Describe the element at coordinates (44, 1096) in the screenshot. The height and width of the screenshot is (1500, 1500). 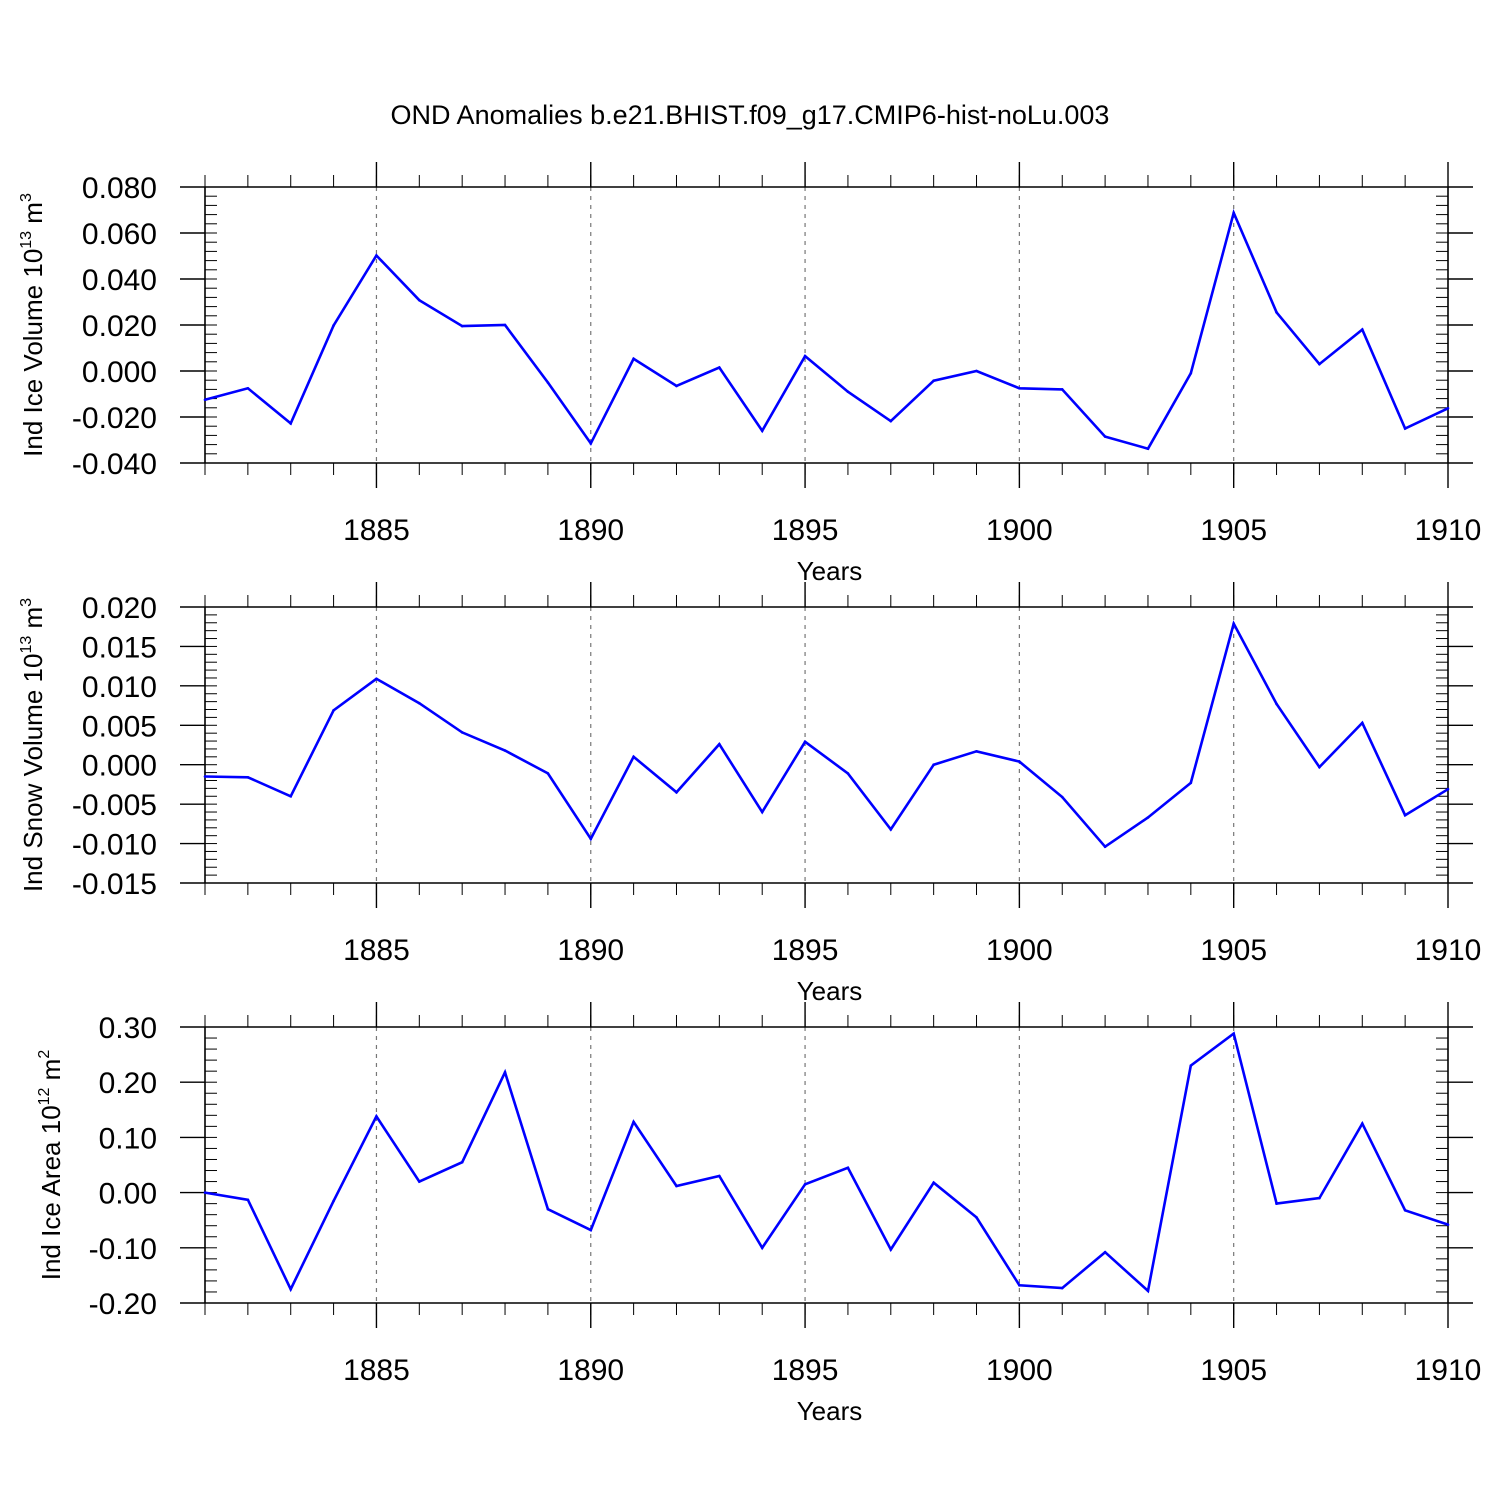
I see `y-axis-label-superscript: 12` at that location.